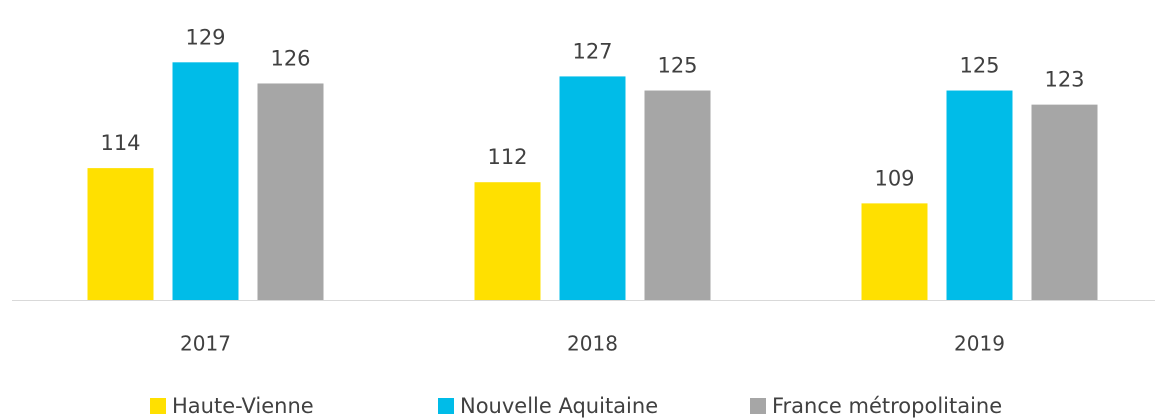 This screenshot has width=1155, height=419. Describe the element at coordinates (205, 344) in the screenshot. I see `x-tick-label: 2017` at that location.